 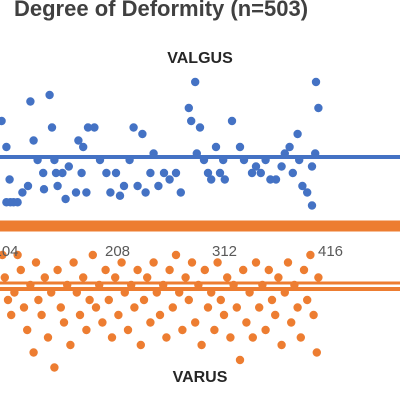 I want to click on x-tick-label: 104, so click(x=9, y=251).